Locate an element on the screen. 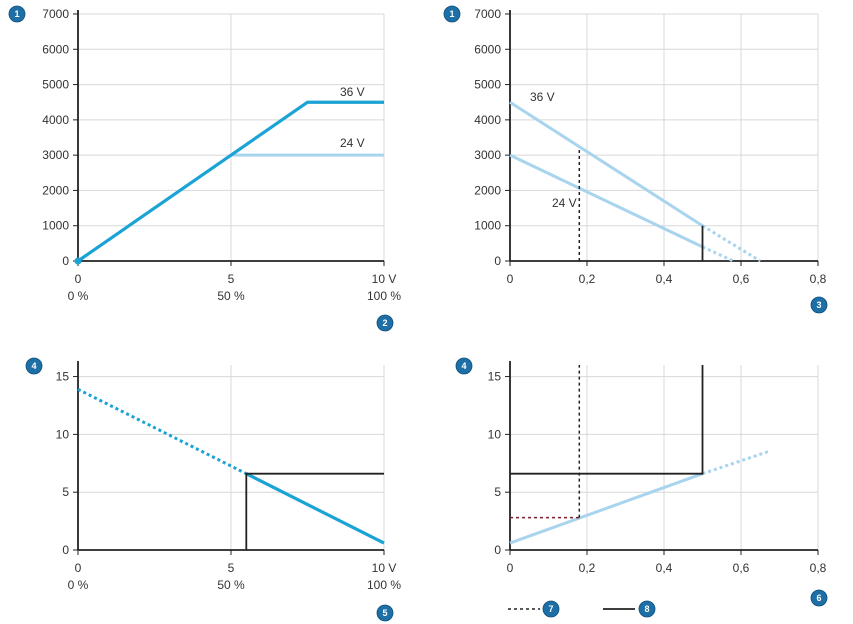  badge-7-text: 7 is located at coordinates (550, 609).